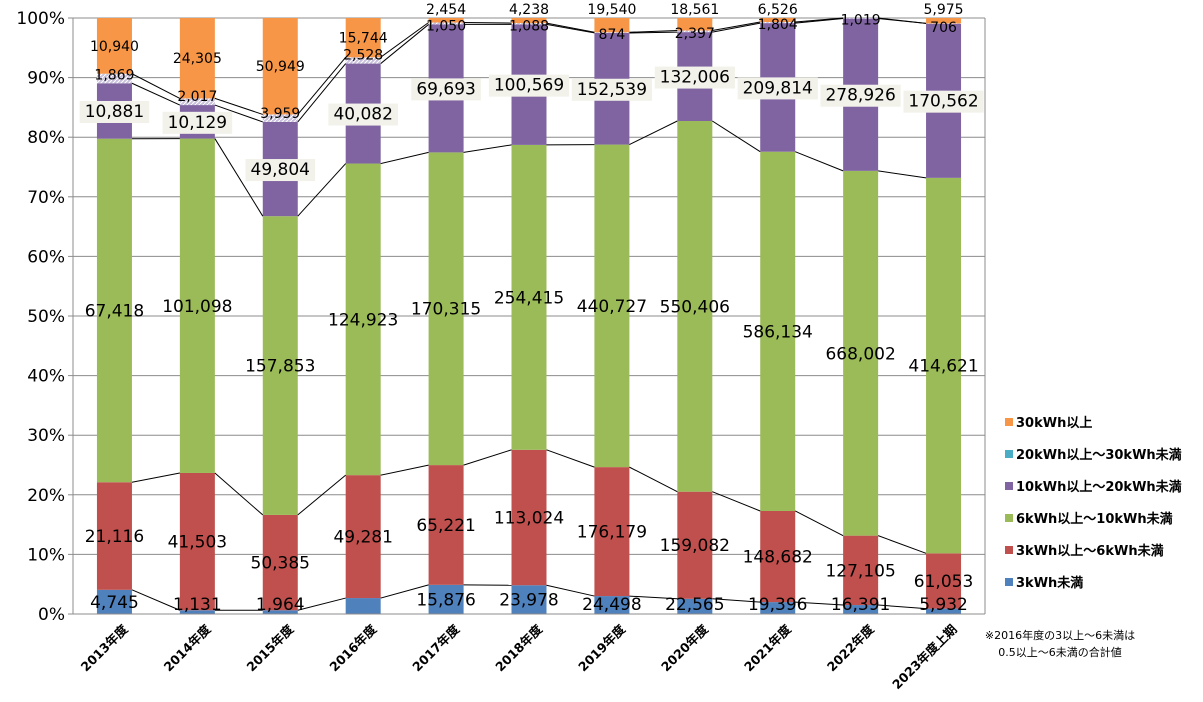 This screenshot has height=702, width=1203. I want to click on bar-2019-s0, so click(612, 605).